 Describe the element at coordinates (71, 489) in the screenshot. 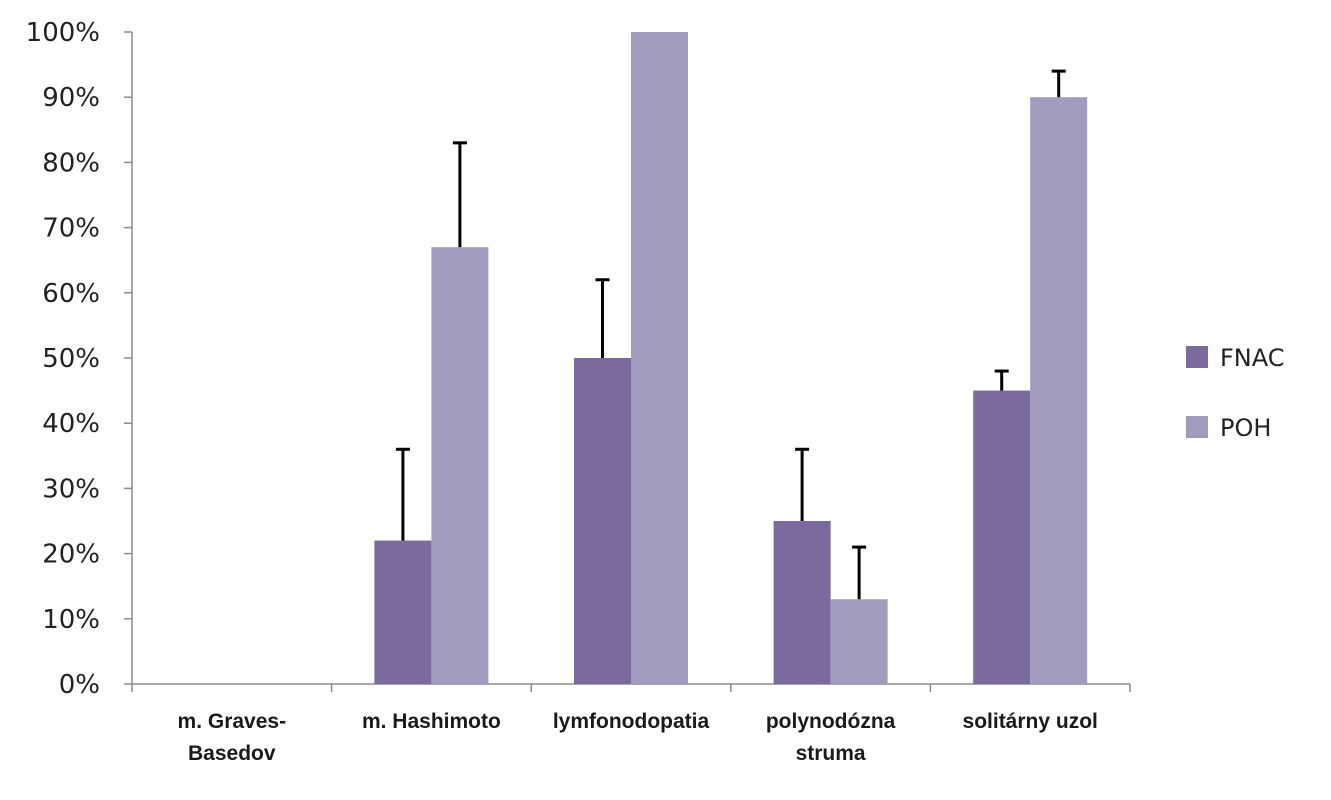

I see `y-tick-label: 30%` at that location.